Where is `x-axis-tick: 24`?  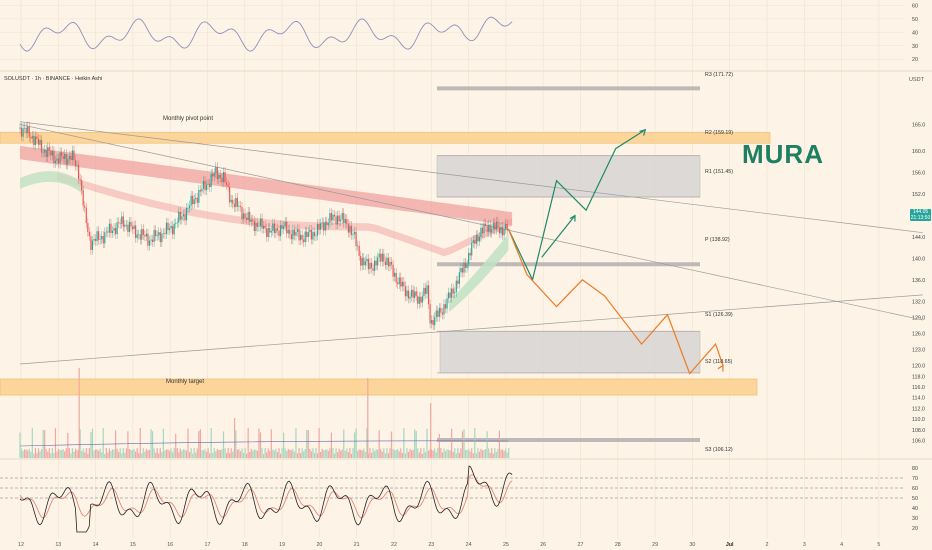 x-axis-tick: 24 is located at coordinates (469, 545).